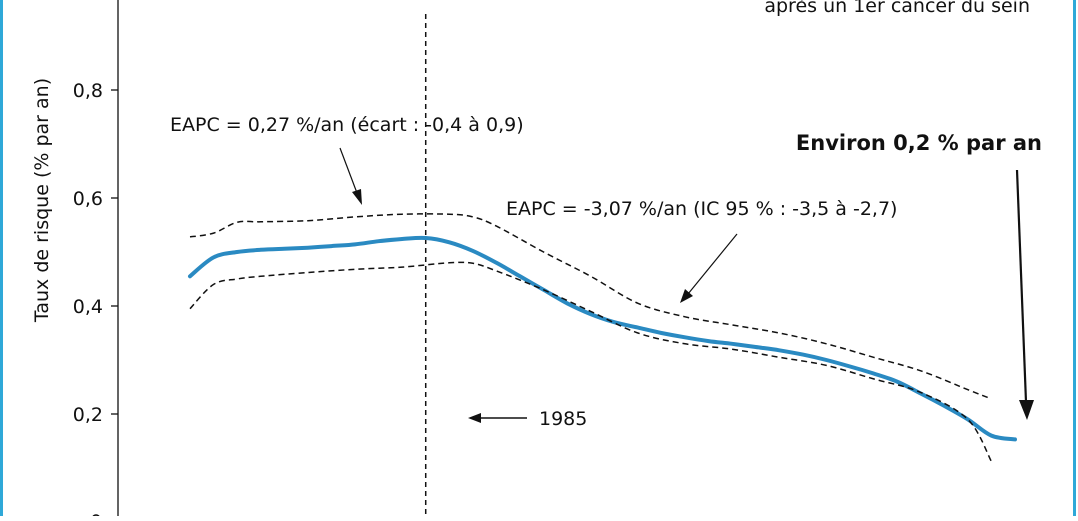 This screenshot has width=1078, height=521. I want to click on annotation-2-arrow-line, so click(712, 264).